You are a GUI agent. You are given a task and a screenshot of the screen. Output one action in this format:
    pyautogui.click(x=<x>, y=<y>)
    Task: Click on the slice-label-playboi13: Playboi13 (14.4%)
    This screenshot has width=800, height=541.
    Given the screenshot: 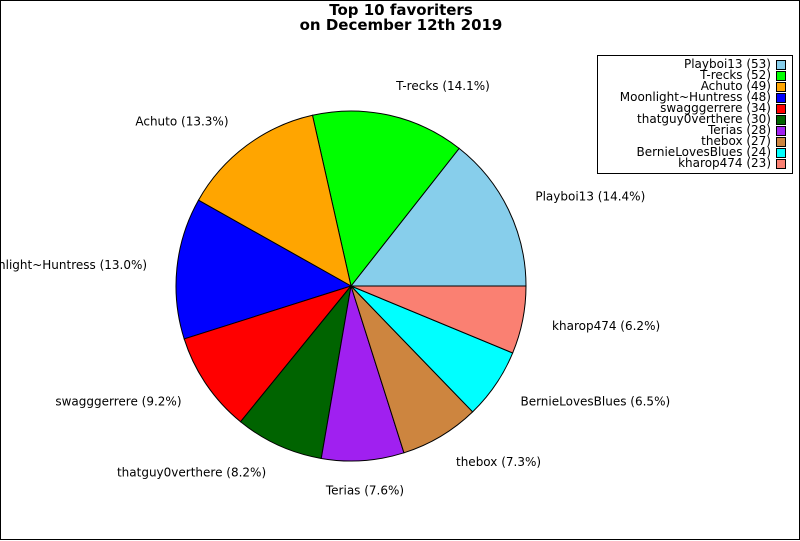 What is the action you would take?
    pyautogui.click(x=590, y=196)
    